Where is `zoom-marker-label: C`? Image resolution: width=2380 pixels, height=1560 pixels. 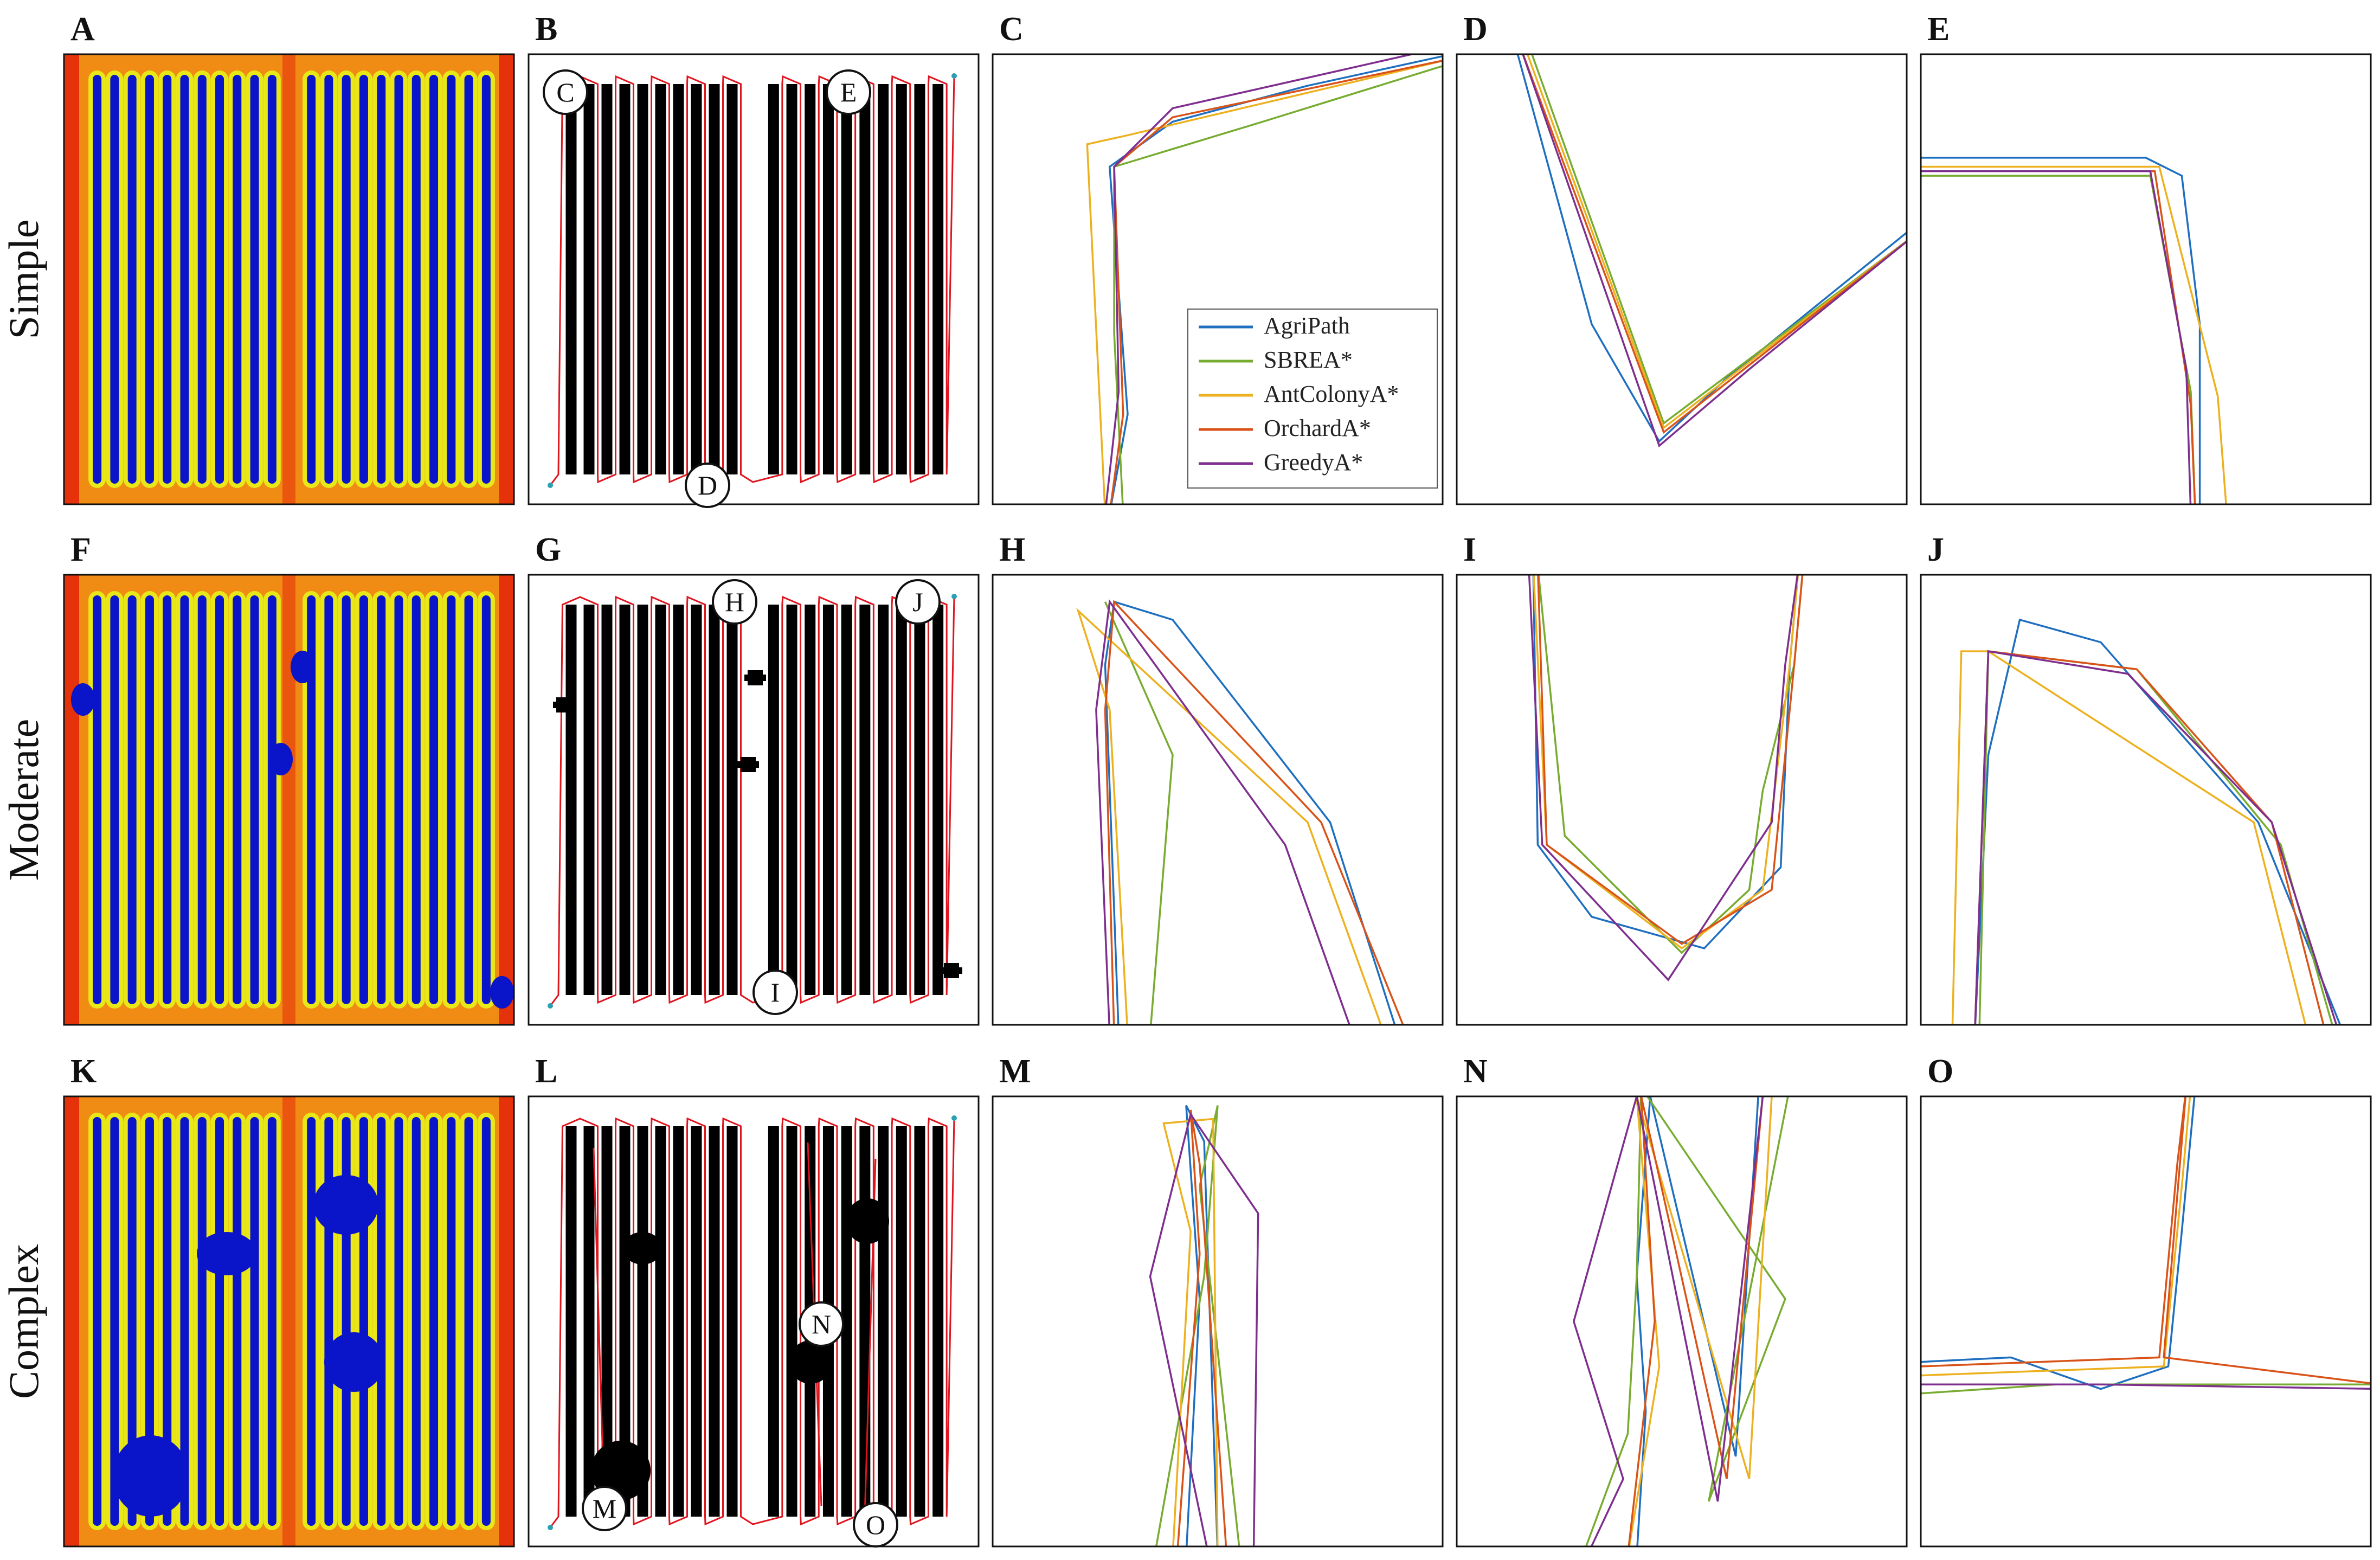
zoom-marker-label: C is located at coordinates (565, 92).